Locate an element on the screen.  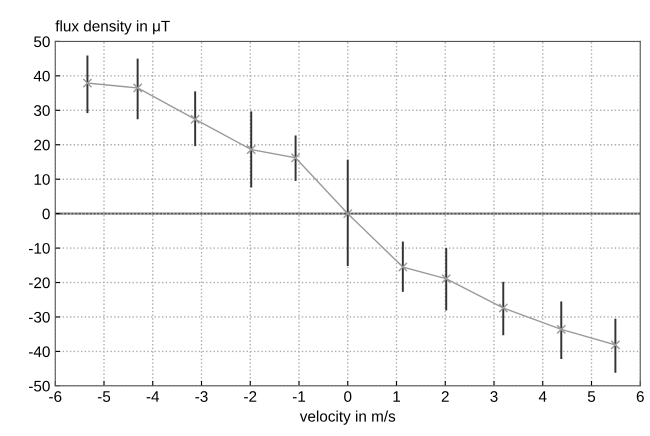
y-axis-title: flux density in μT is located at coordinates (112, 27).